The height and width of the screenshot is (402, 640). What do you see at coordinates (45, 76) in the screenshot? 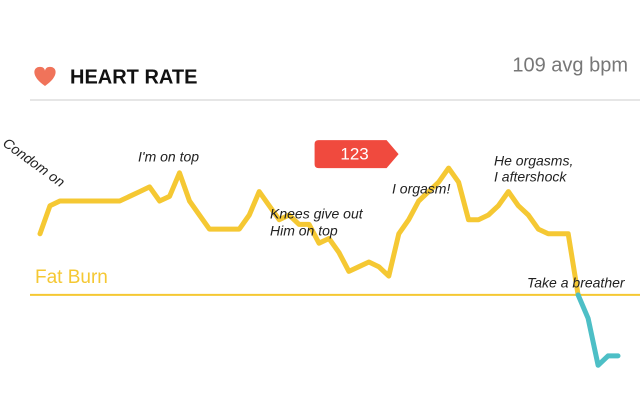
I see `heart-icon` at bounding box center [45, 76].